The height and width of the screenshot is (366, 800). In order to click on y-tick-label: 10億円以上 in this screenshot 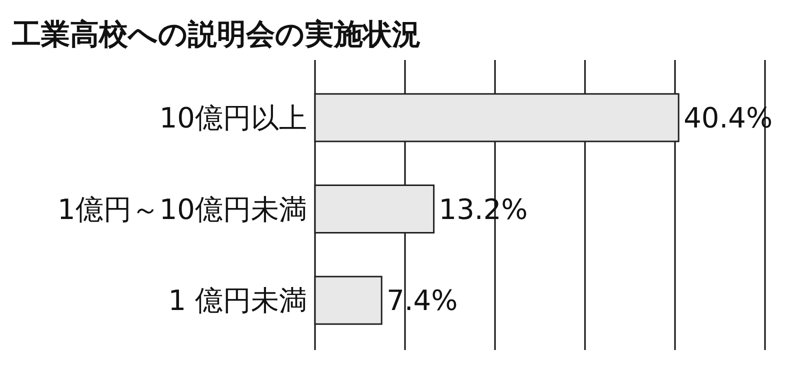, I will do `click(233, 117)`.